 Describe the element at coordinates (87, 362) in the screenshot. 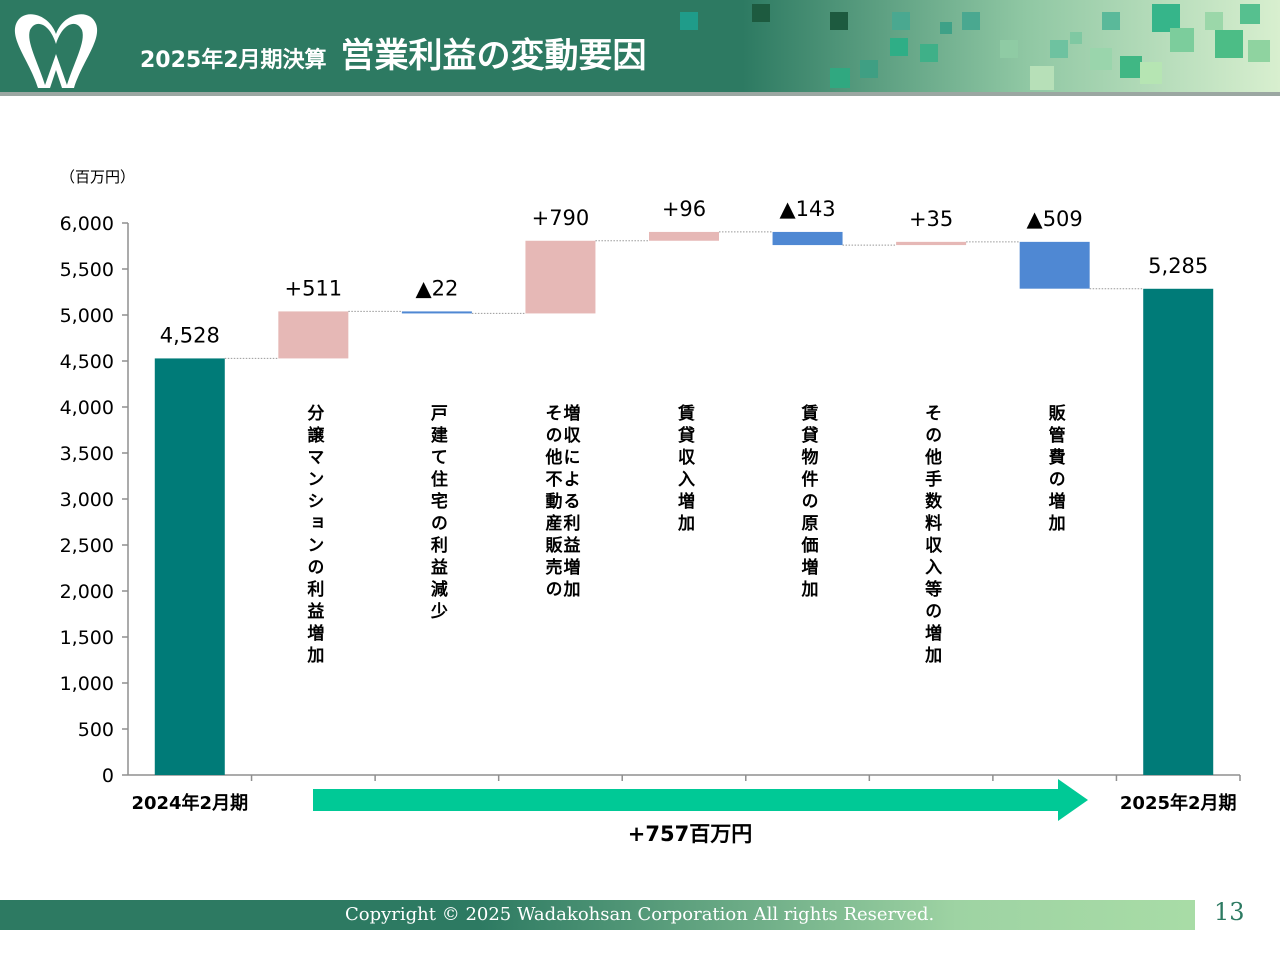

I see `y-tick-label: 4,500` at that location.